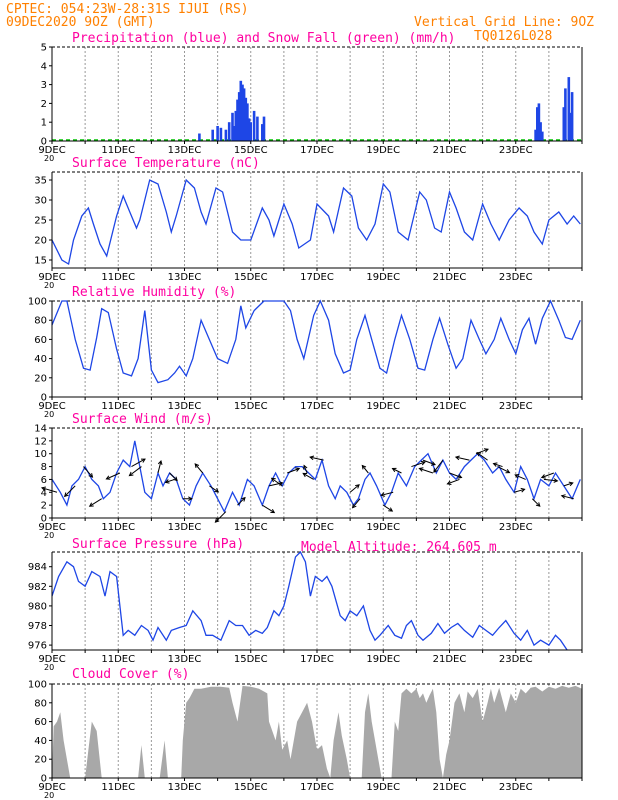  I want to click on y-tick-label: 60, so click(40, 340).